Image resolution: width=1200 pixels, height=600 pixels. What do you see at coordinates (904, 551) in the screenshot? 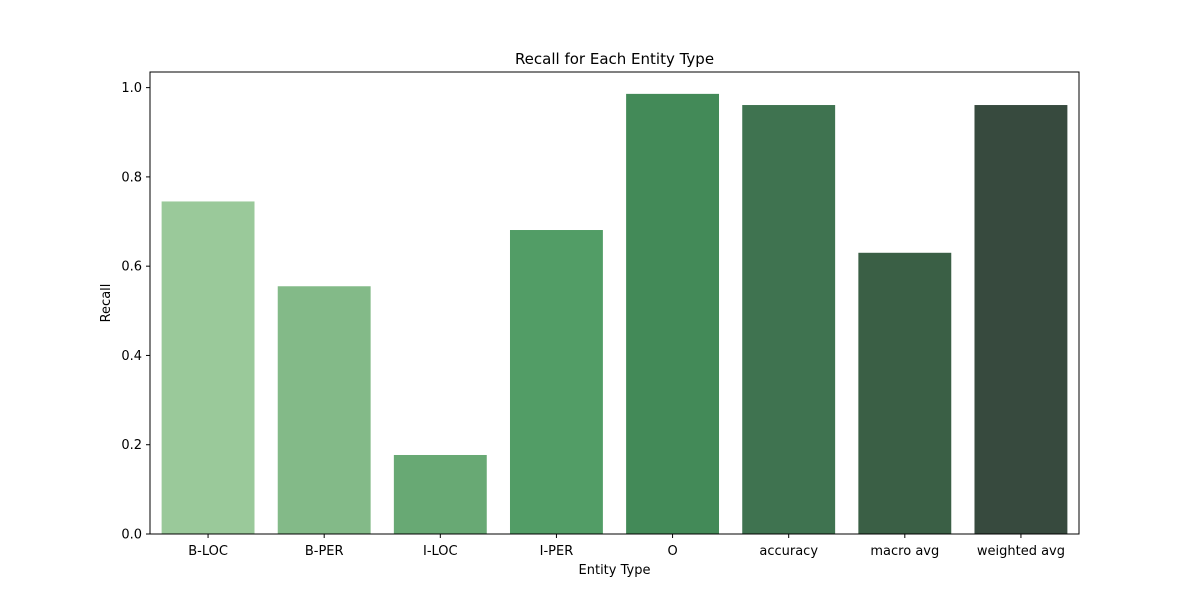
I see `x-tick-label: macro avg` at bounding box center [904, 551].